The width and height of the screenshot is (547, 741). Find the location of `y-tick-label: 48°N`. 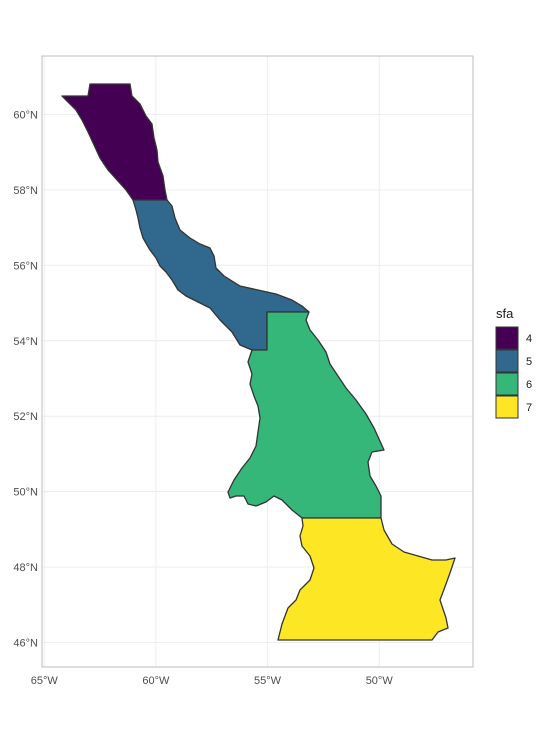

y-tick-label: 48°N is located at coordinates (25, 568).